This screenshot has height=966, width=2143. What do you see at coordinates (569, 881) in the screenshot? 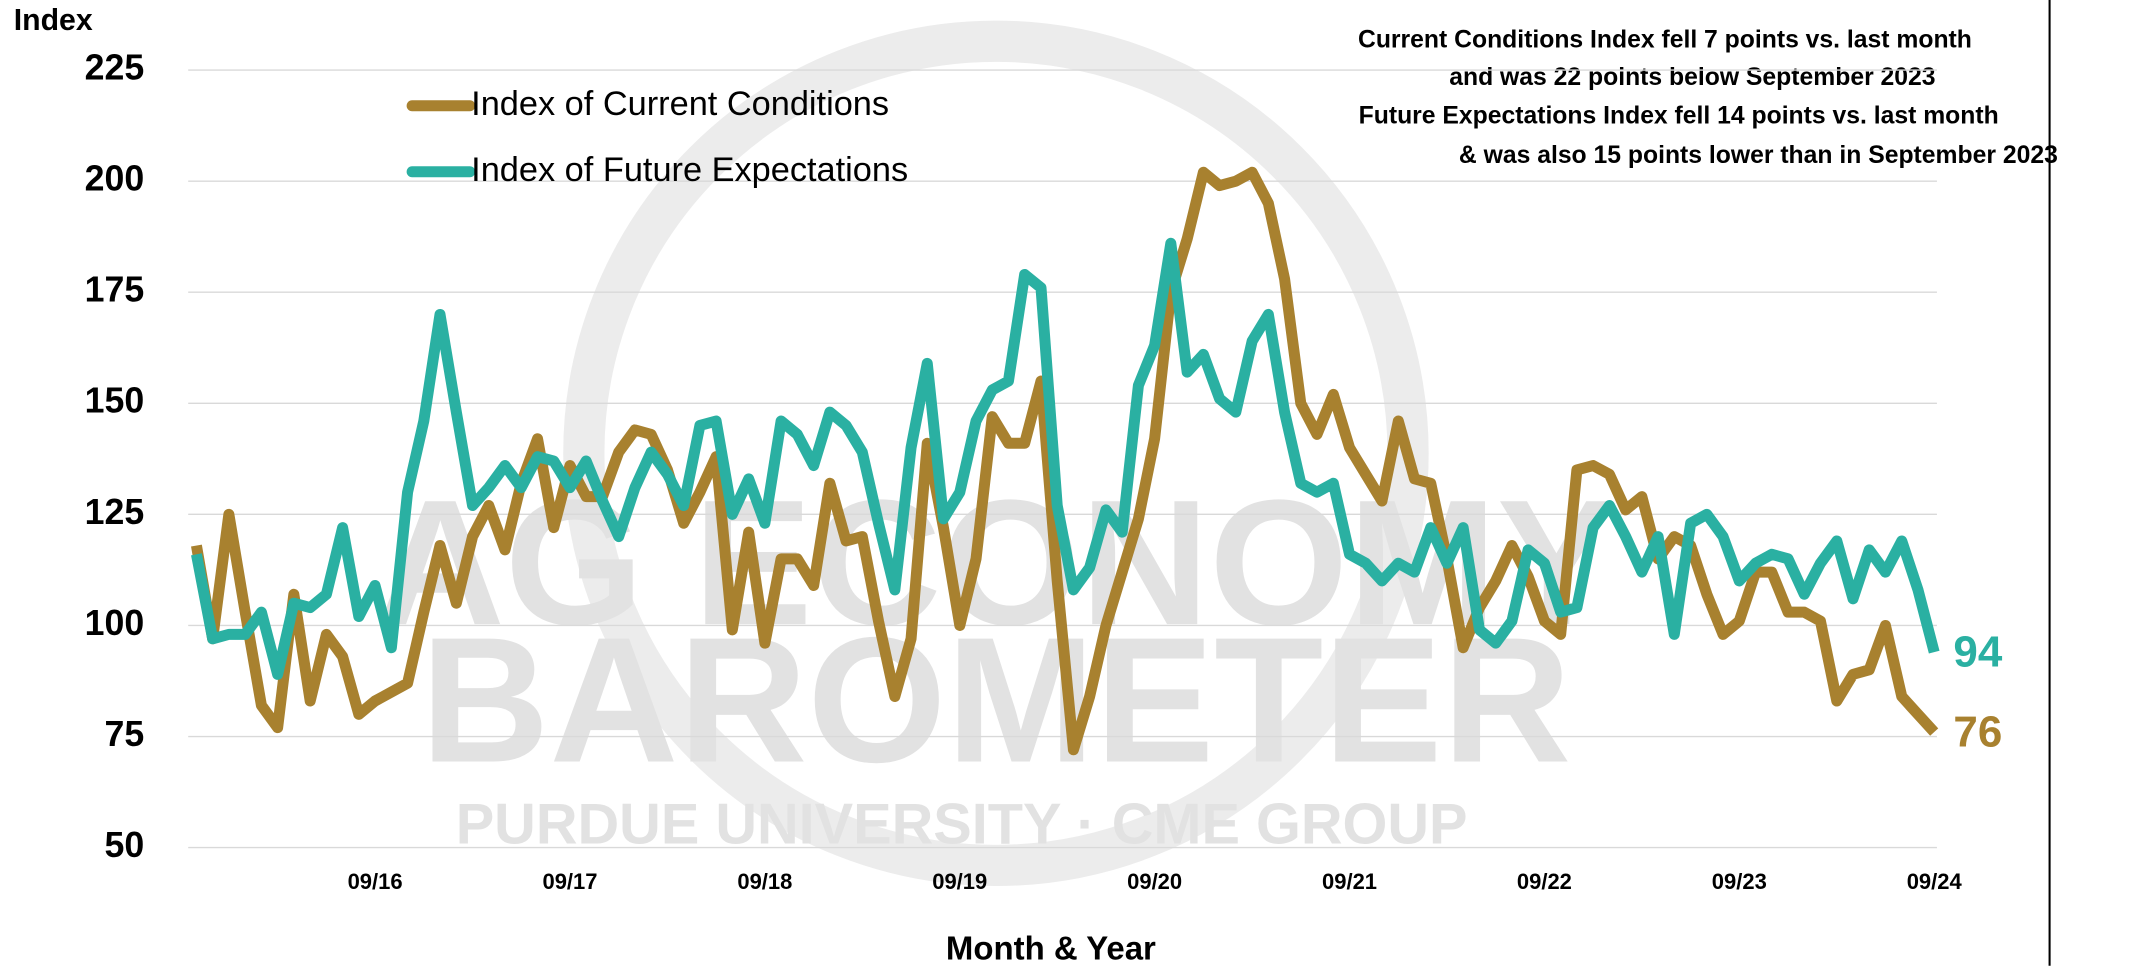
I see `x-tick-label: 09/17` at bounding box center [569, 881].